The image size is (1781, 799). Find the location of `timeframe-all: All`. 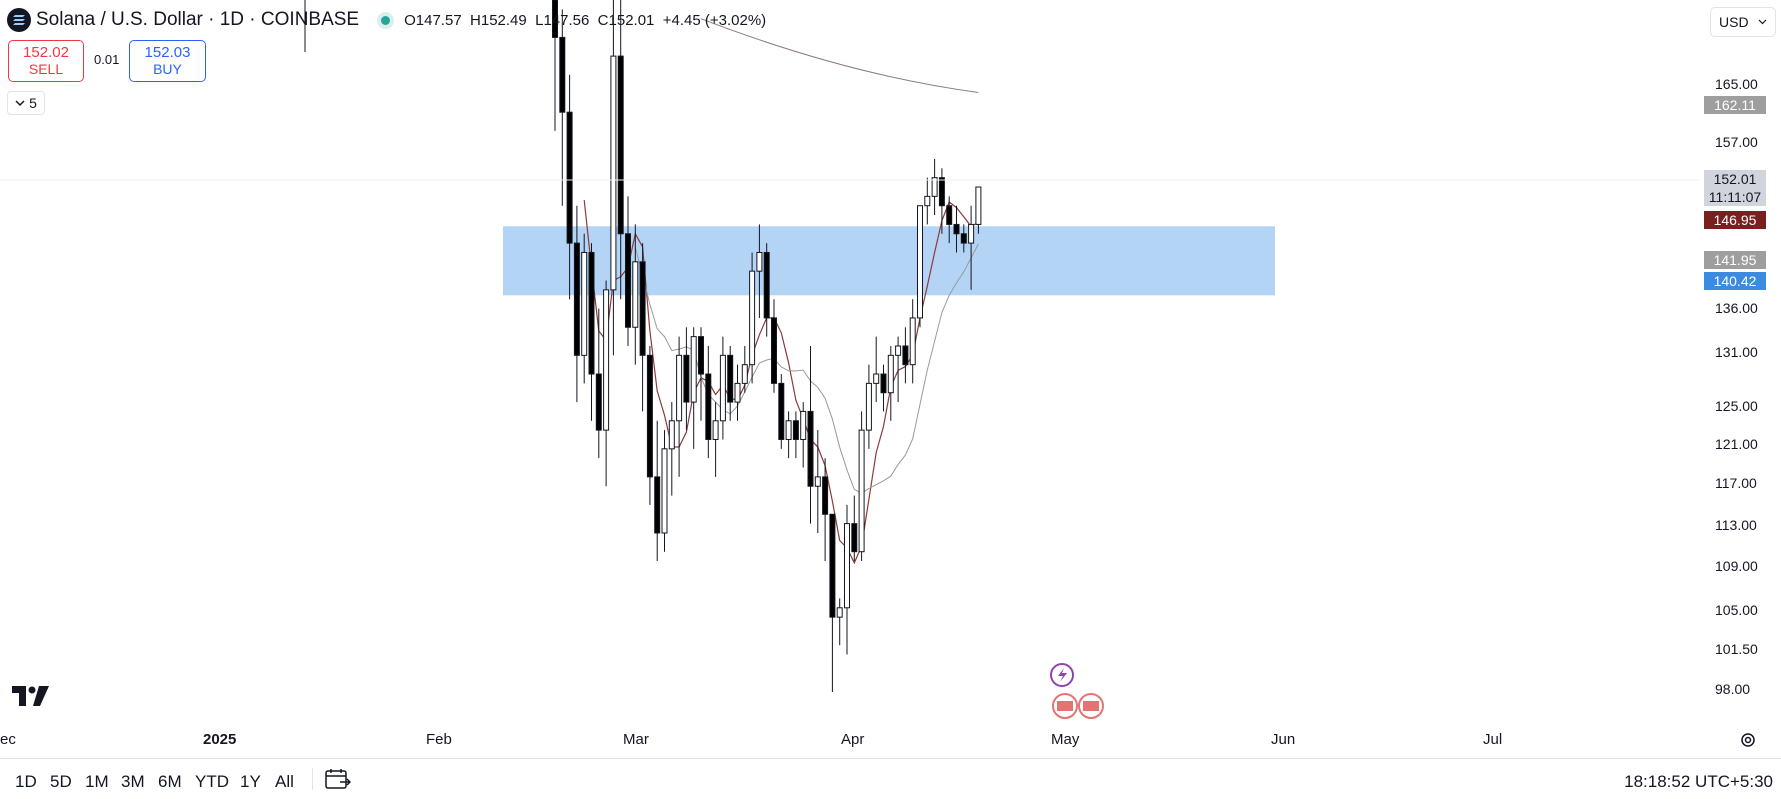

timeframe-all: All is located at coordinates (284, 781).